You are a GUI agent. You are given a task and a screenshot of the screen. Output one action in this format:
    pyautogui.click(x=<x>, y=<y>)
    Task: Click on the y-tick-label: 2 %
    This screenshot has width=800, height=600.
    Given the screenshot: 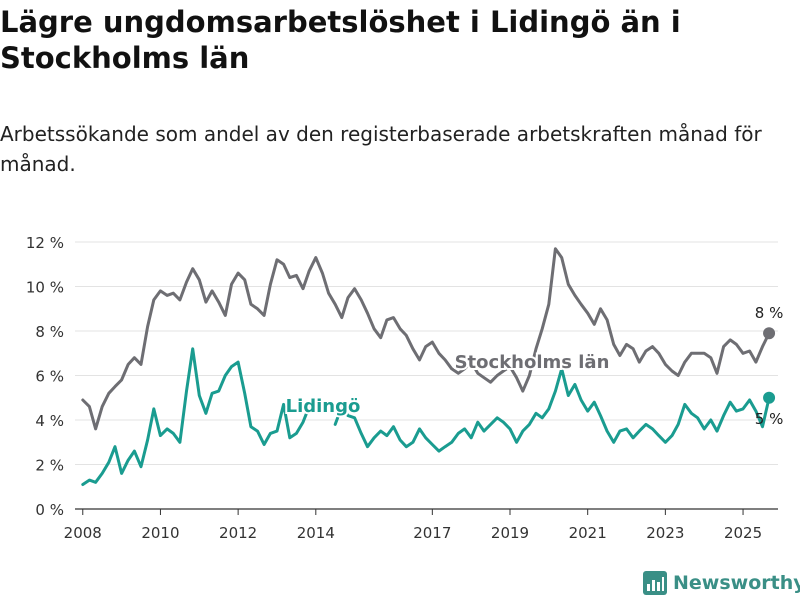 What is the action you would take?
    pyautogui.click(x=49, y=466)
    